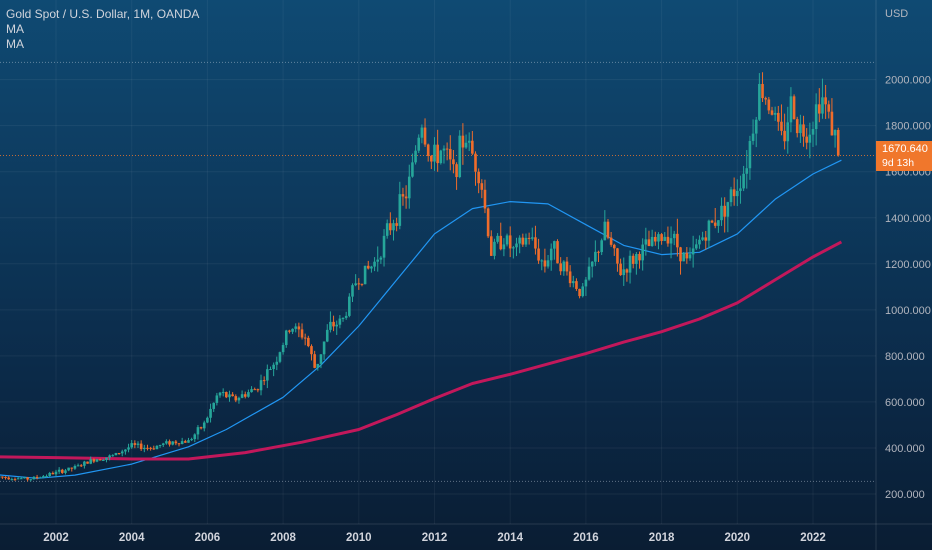  What do you see at coordinates (905, 495) in the screenshot?
I see `price-tick-label: 200.000` at bounding box center [905, 495].